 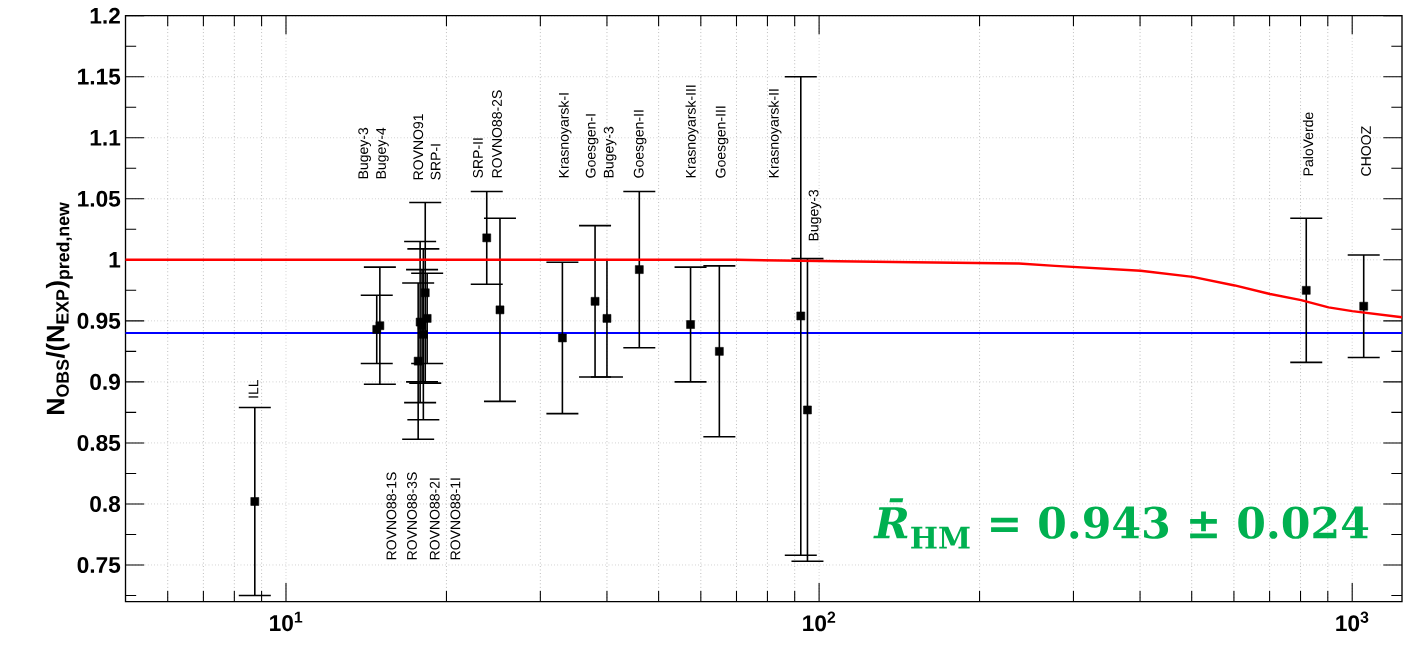 I want to click on annotation: Krasnoyarsk-I, so click(x=565, y=135).